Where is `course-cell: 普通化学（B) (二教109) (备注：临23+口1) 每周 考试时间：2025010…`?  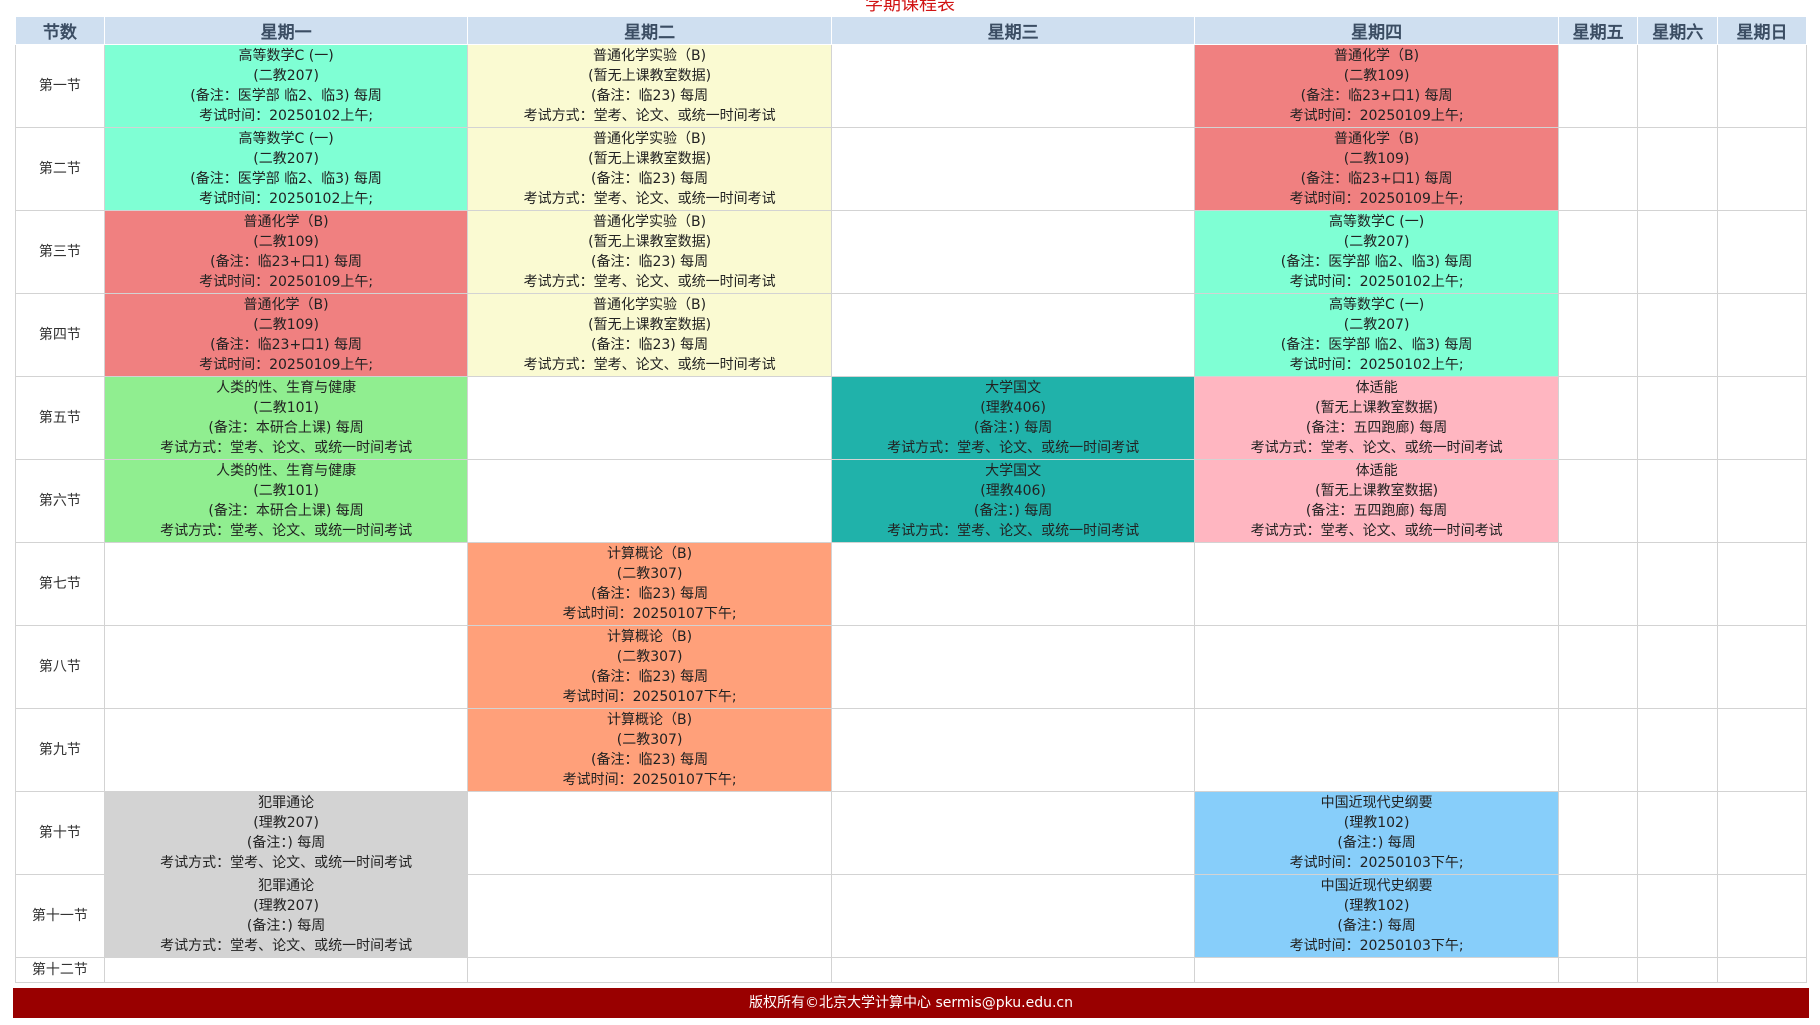 course-cell: 普通化学（B) (二教109) (备注：临23+口1) 每周 考试时间：2025010… is located at coordinates (1376, 86).